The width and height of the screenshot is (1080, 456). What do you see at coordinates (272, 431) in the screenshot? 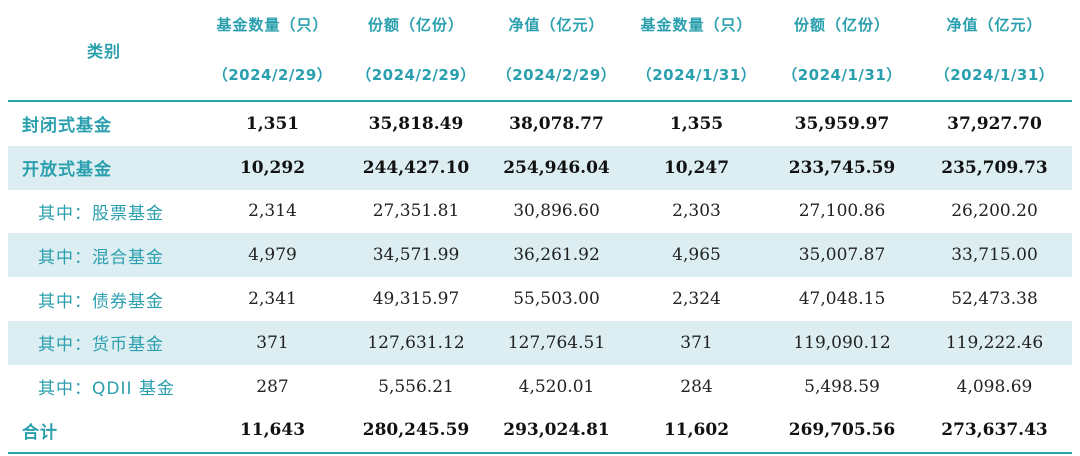
I see `table-cell: 11,643` at bounding box center [272, 431].